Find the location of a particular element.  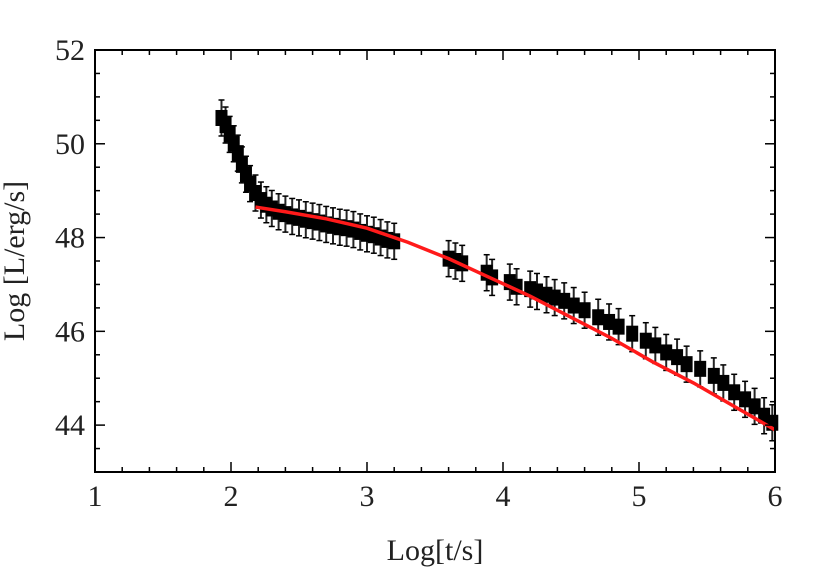

y-tick-label: 52 is located at coordinates (70, 50).